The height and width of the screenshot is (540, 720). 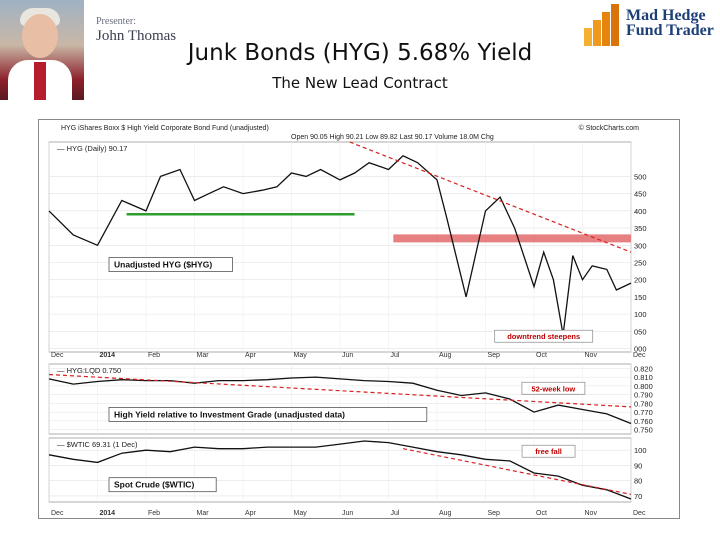 What do you see at coordinates (640, 211) in the screenshot?
I see `y-tick-label: 400` at bounding box center [640, 211].